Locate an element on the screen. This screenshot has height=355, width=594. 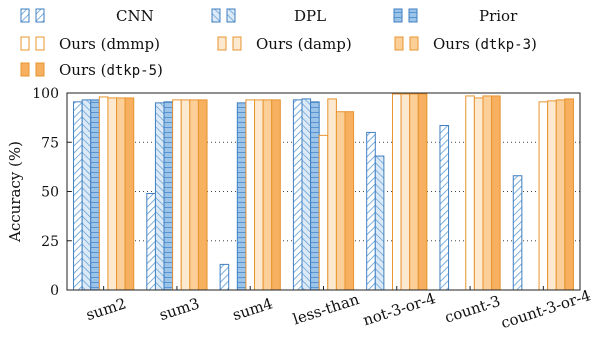
bar-not-3-or-4-ours-dtkp-5- is located at coordinates (422, 192).